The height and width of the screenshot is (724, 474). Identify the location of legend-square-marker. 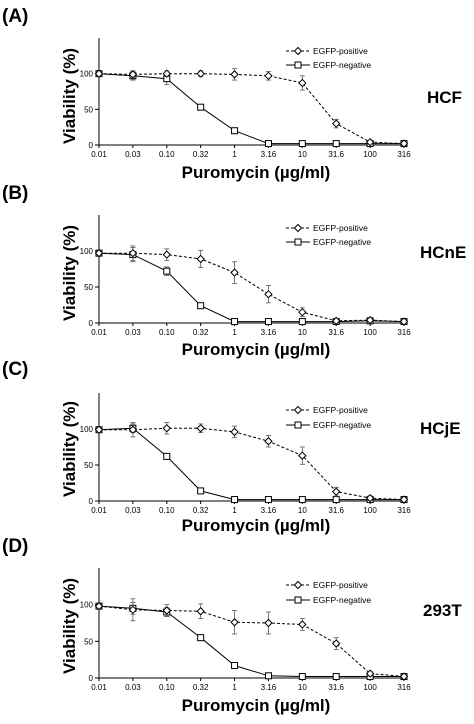
(298, 425).